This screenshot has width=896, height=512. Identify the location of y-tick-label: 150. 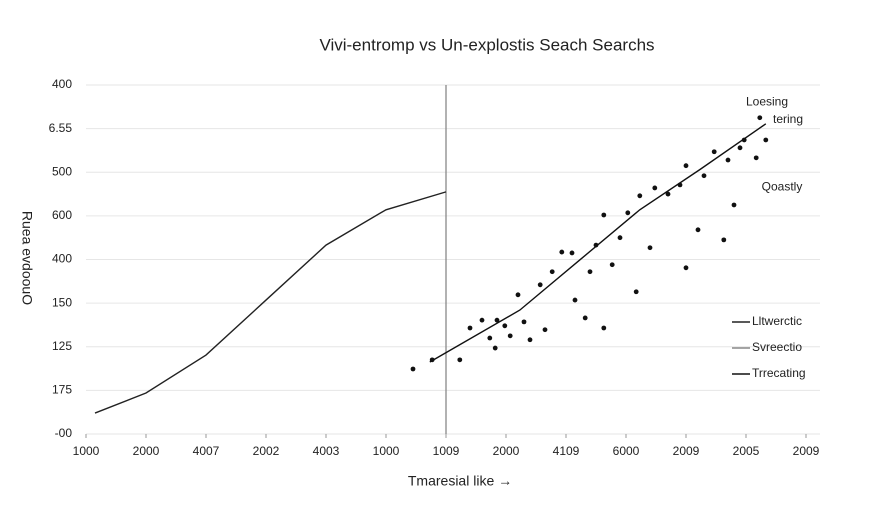
(62, 302).